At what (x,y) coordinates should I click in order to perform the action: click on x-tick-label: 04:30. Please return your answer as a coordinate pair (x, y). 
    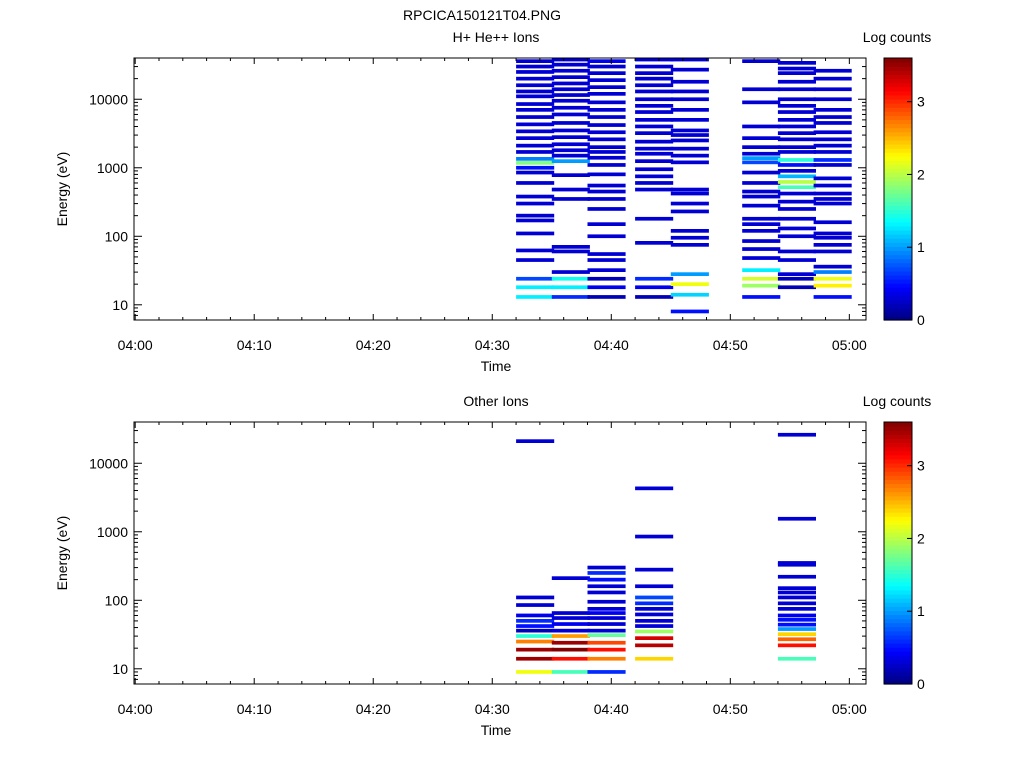
    Looking at the image, I should click on (492, 709).